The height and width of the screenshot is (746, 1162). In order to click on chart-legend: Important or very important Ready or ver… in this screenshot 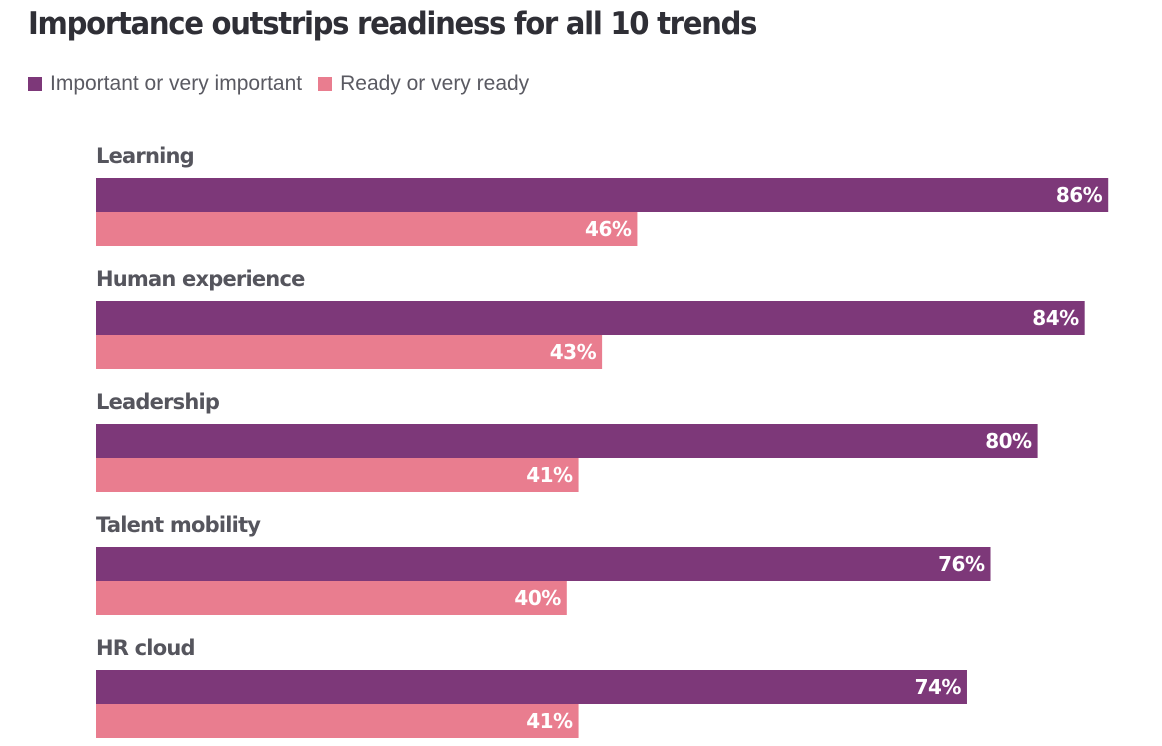, I will do `click(286, 84)`.